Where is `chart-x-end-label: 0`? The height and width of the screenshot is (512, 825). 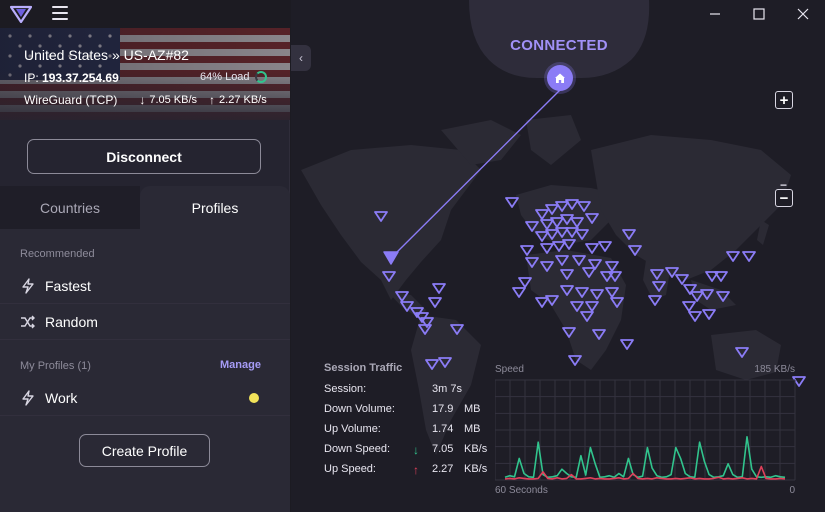
chart-x-end-label: 0 is located at coordinates (792, 490).